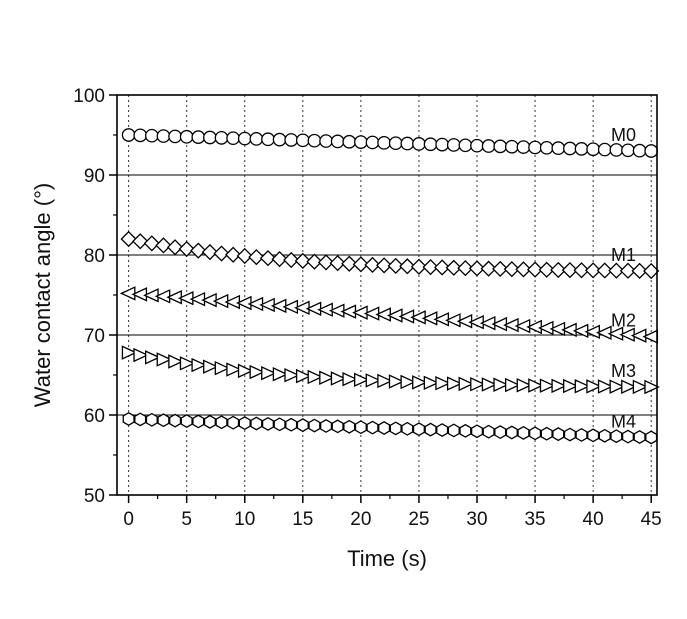  What do you see at coordinates (651, 519) in the screenshot?
I see `x-tick-label: 45` at bounding box center [651, 519].